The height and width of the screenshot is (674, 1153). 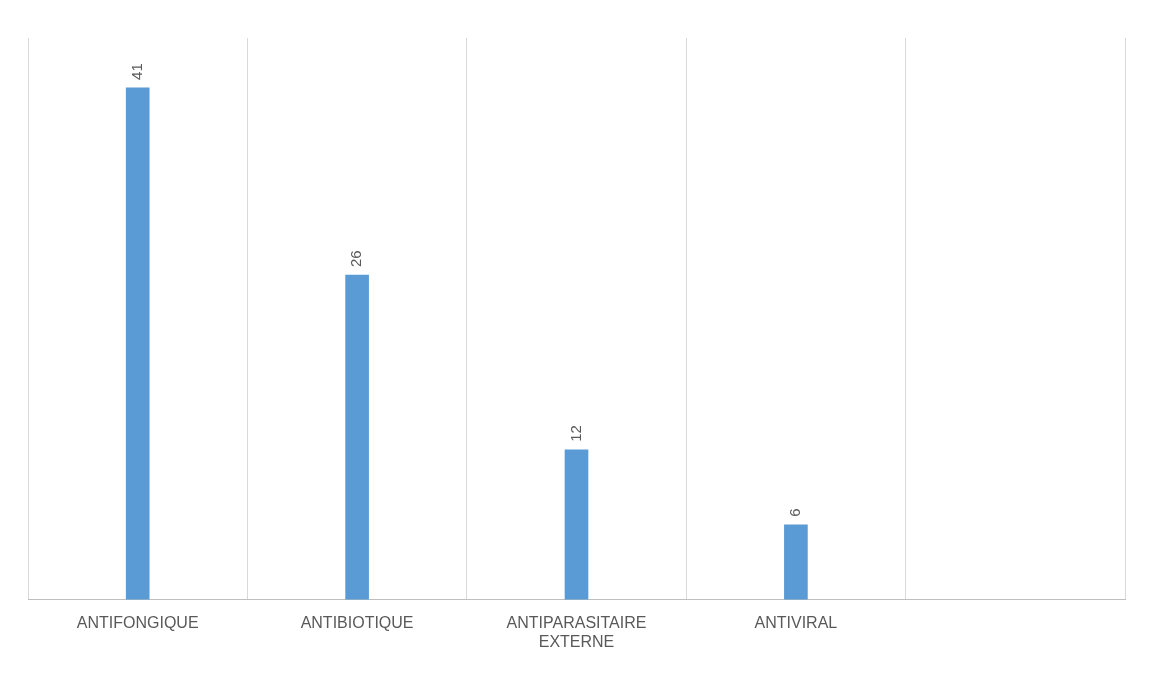 What do you see at coordinates (576, 631) in the screenshot?
I see `x-tick-label: ANTIPARASITAIRE EXTERNE` at bounding box center [576, 631].